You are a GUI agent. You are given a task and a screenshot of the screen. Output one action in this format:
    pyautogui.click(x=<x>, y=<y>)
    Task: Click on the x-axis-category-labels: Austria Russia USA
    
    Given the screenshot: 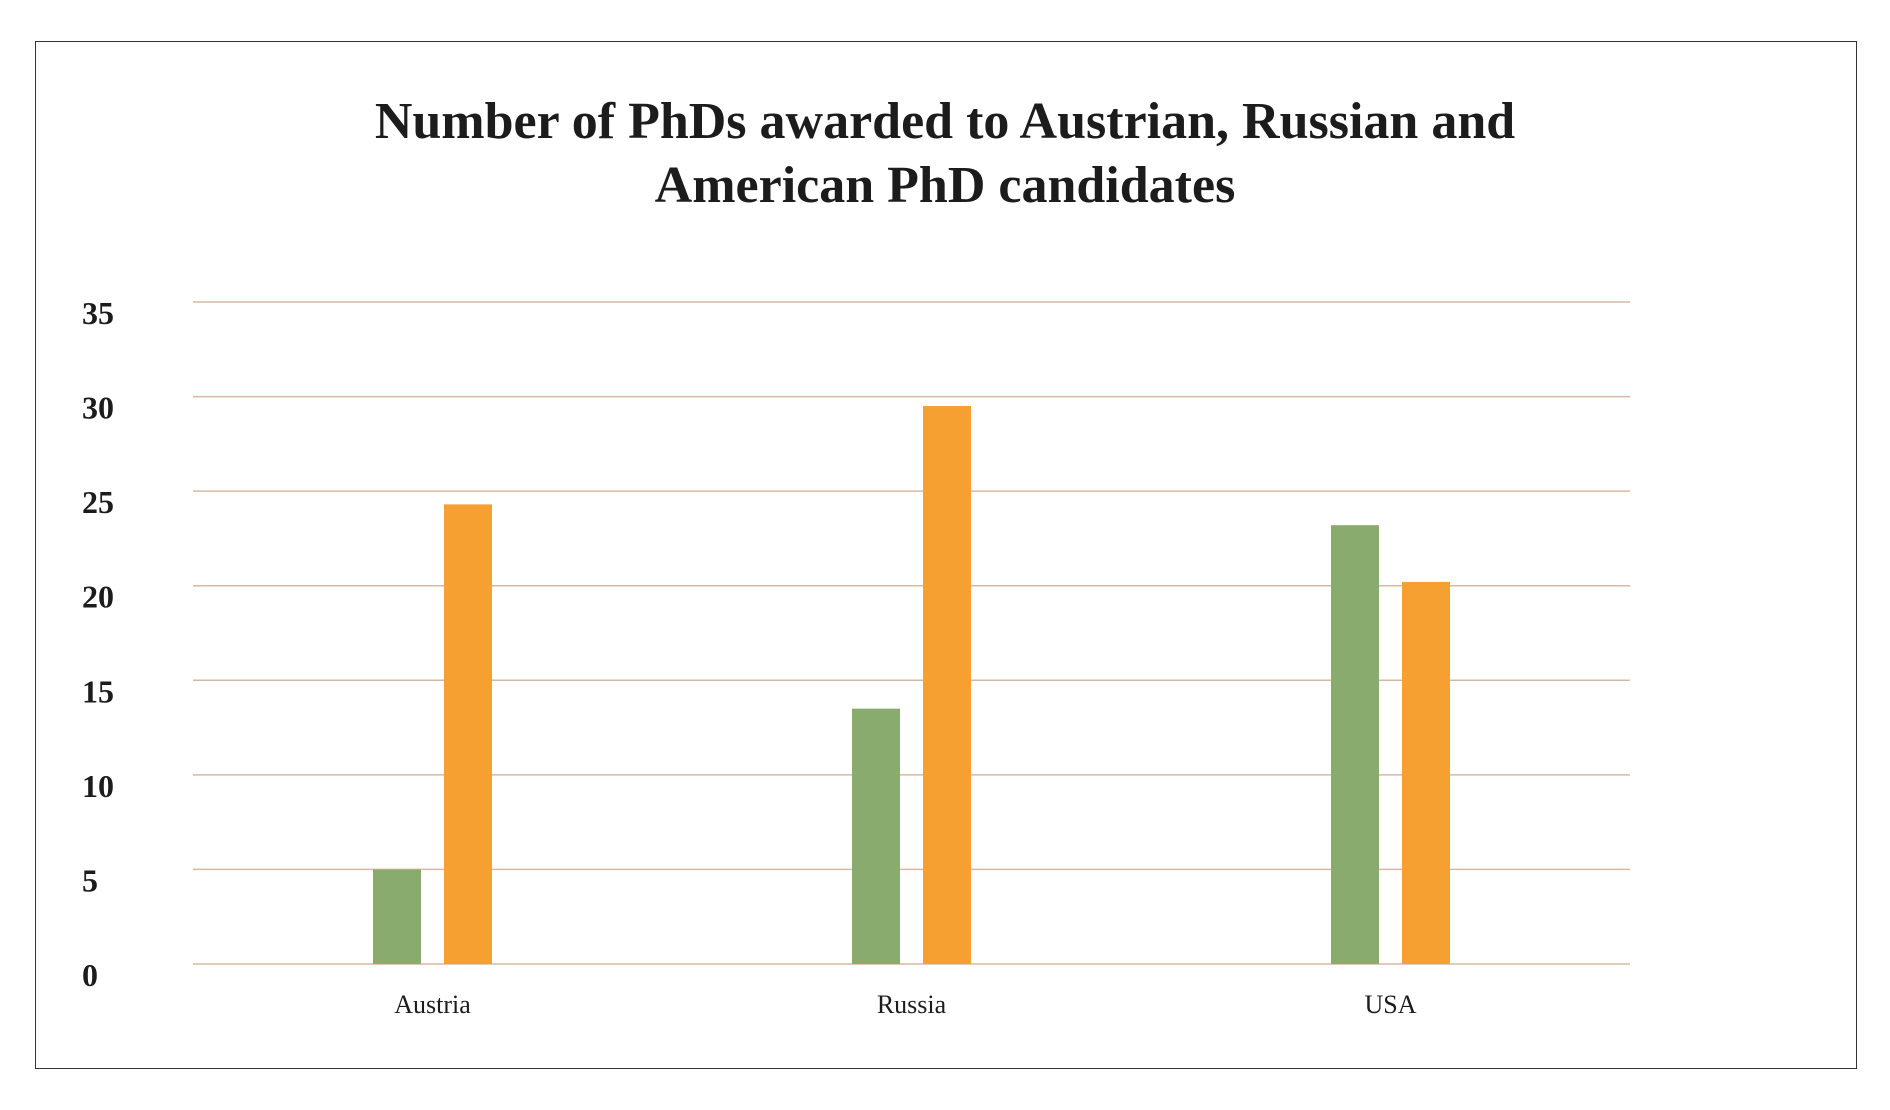 What is the action you would take?
    pyautogui.click(x=905, y=1004)
    